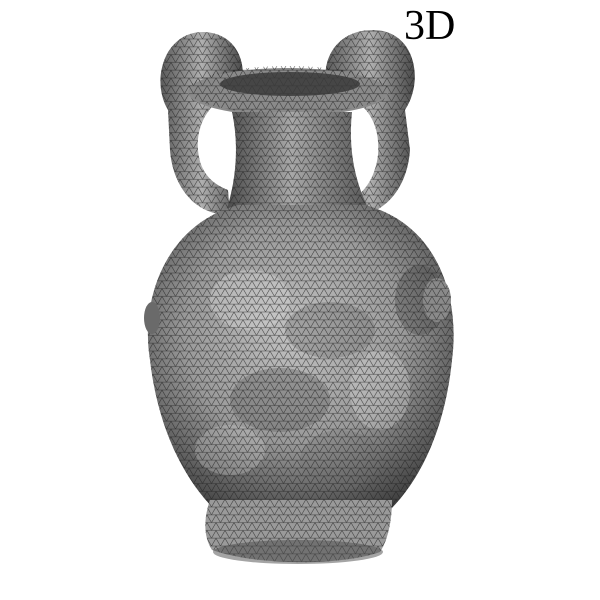 The width and height of the screenshot is (600, 600). What do you see at coordinates (201, 123) in the screenshot?
I see `left-handle` at bounding box center [201, 123].